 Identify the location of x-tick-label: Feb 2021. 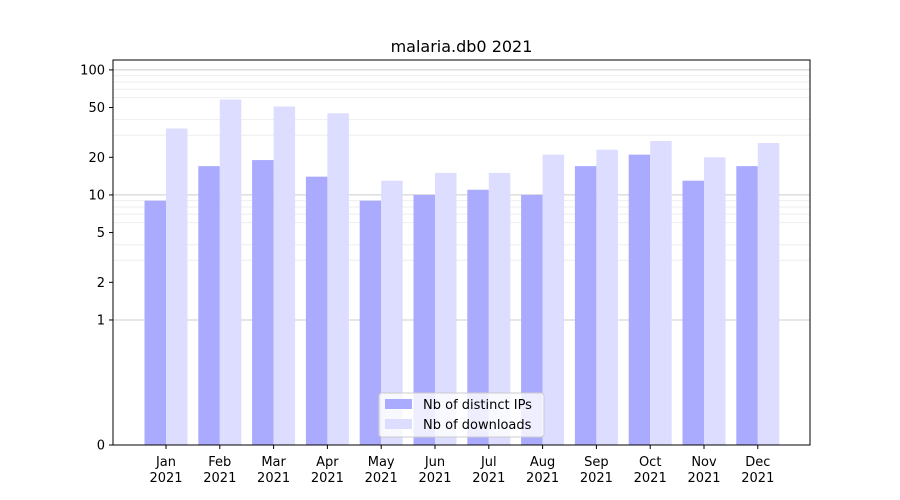
(219, 470).